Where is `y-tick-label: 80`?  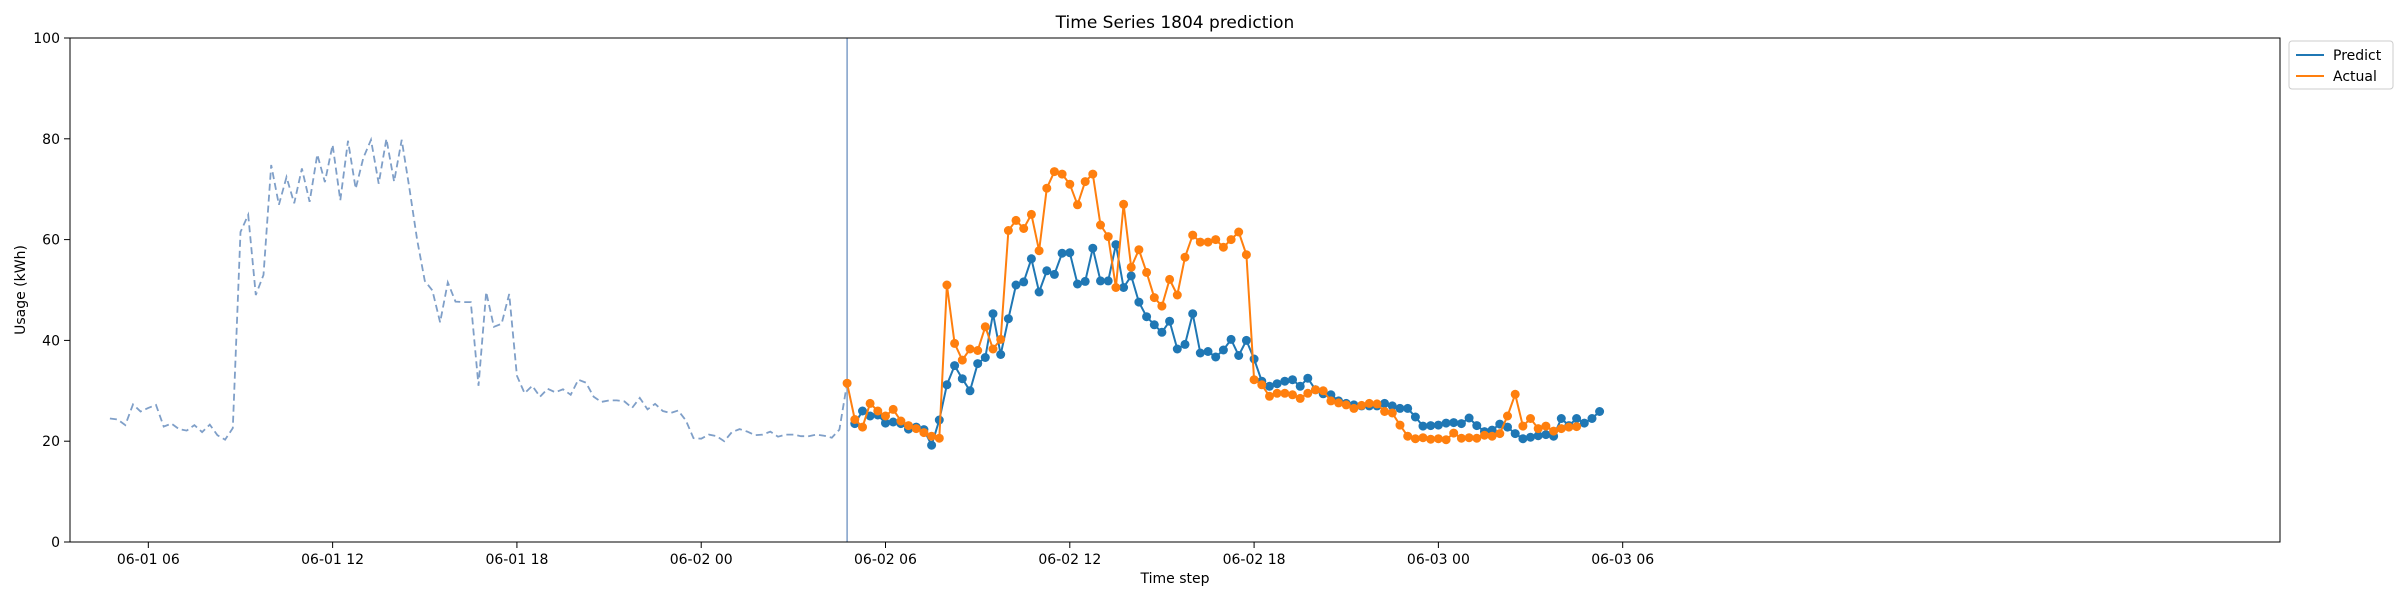 y-tick-label: 80 is located at coordinates (51, 140).